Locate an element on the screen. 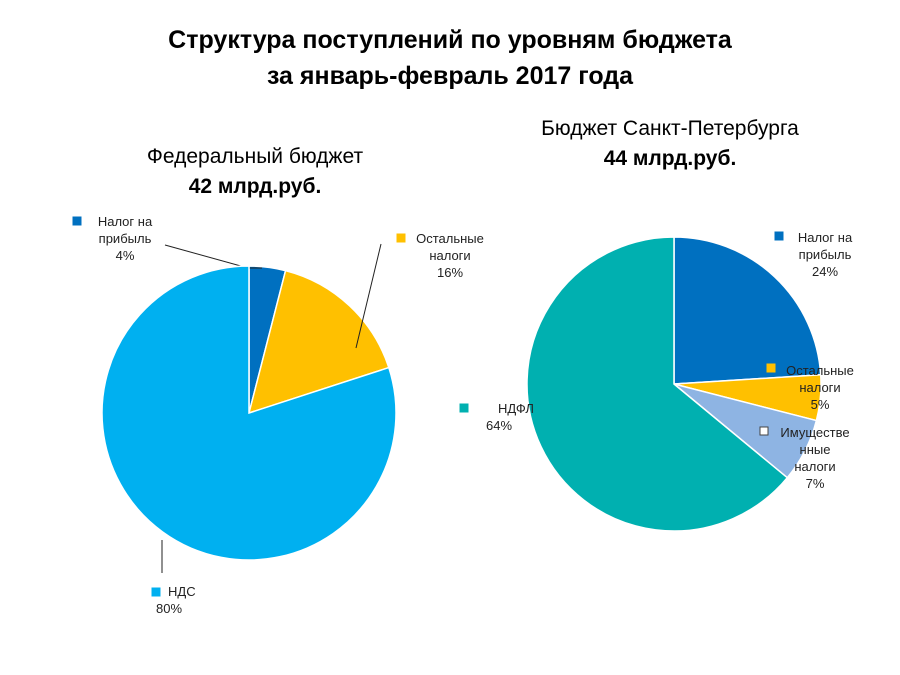 The height and width of the screenshot is (675, 900). federal-key-nds is located at coordinates (156, 592).